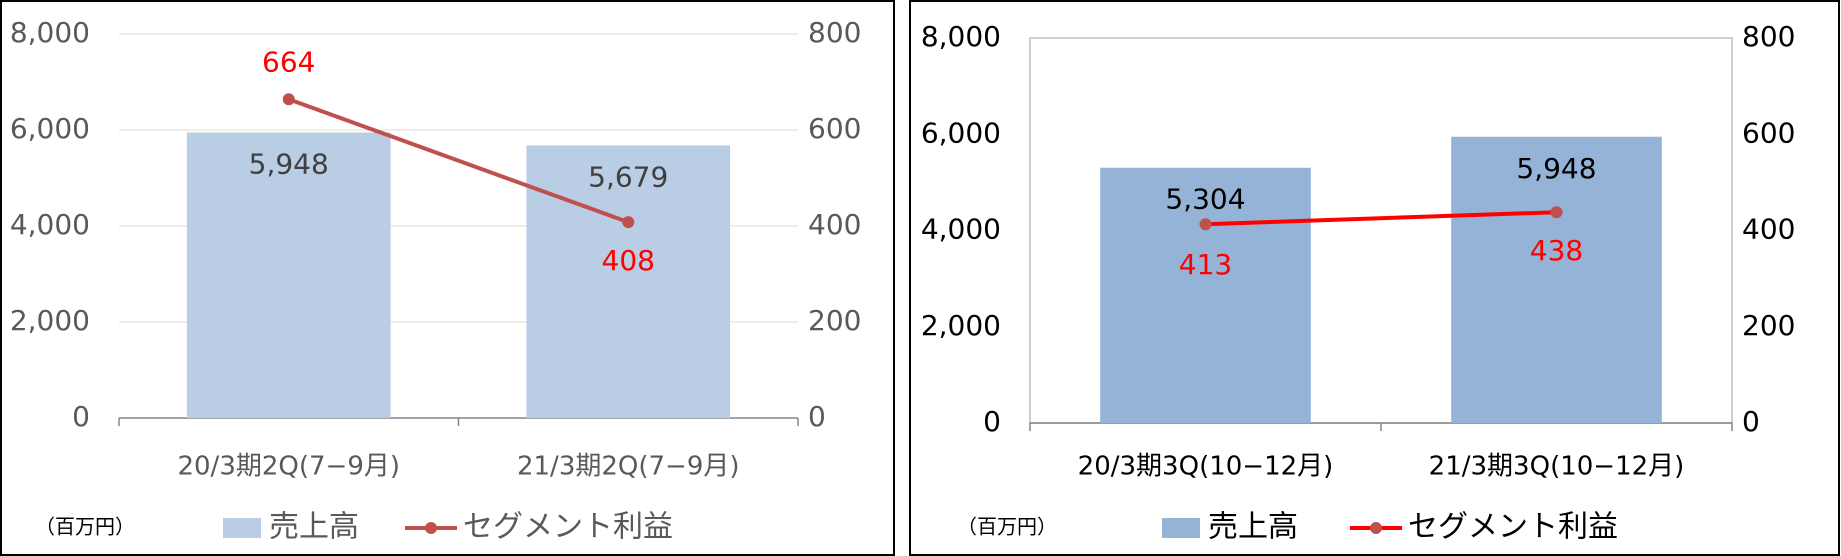 The image size is (1841, 556). What do you see at coordinates (628, 467) in the screenshot?
I see `x-tick-label: 21/3期2Q(7−9月)` at bounding box center [628, 467].